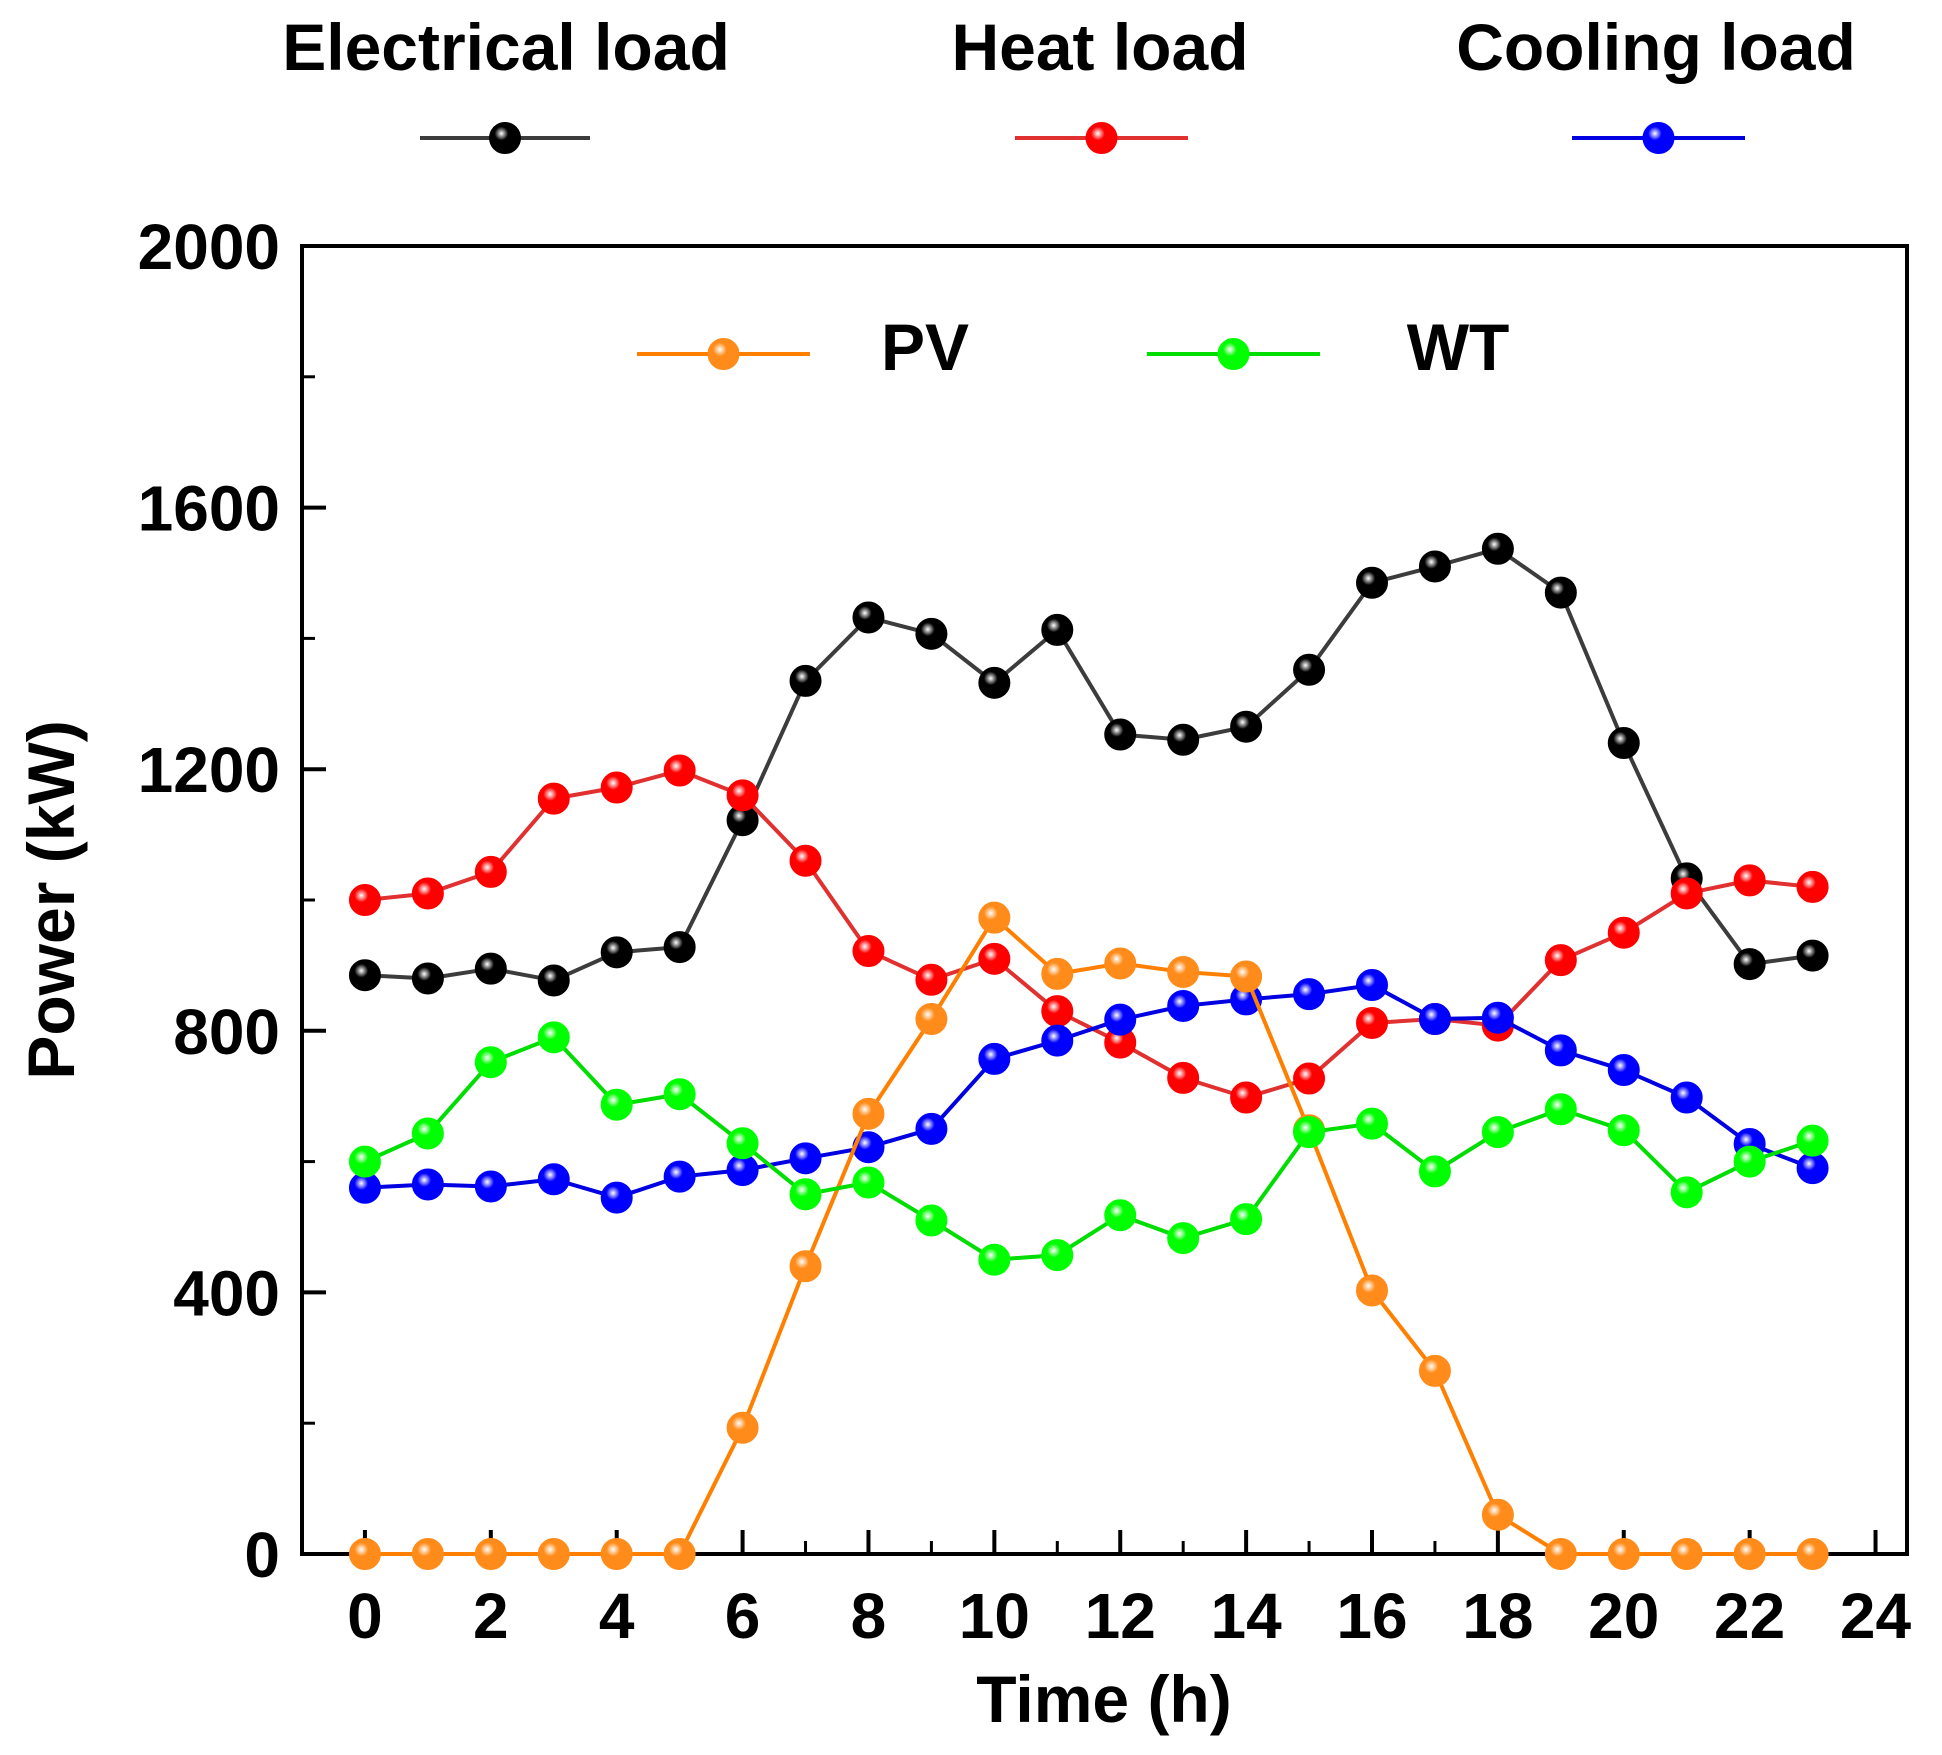 The width and height of the screenshot is (1942, 1755). I want to click on legend-inner: PV WT, so click(1195, 347).